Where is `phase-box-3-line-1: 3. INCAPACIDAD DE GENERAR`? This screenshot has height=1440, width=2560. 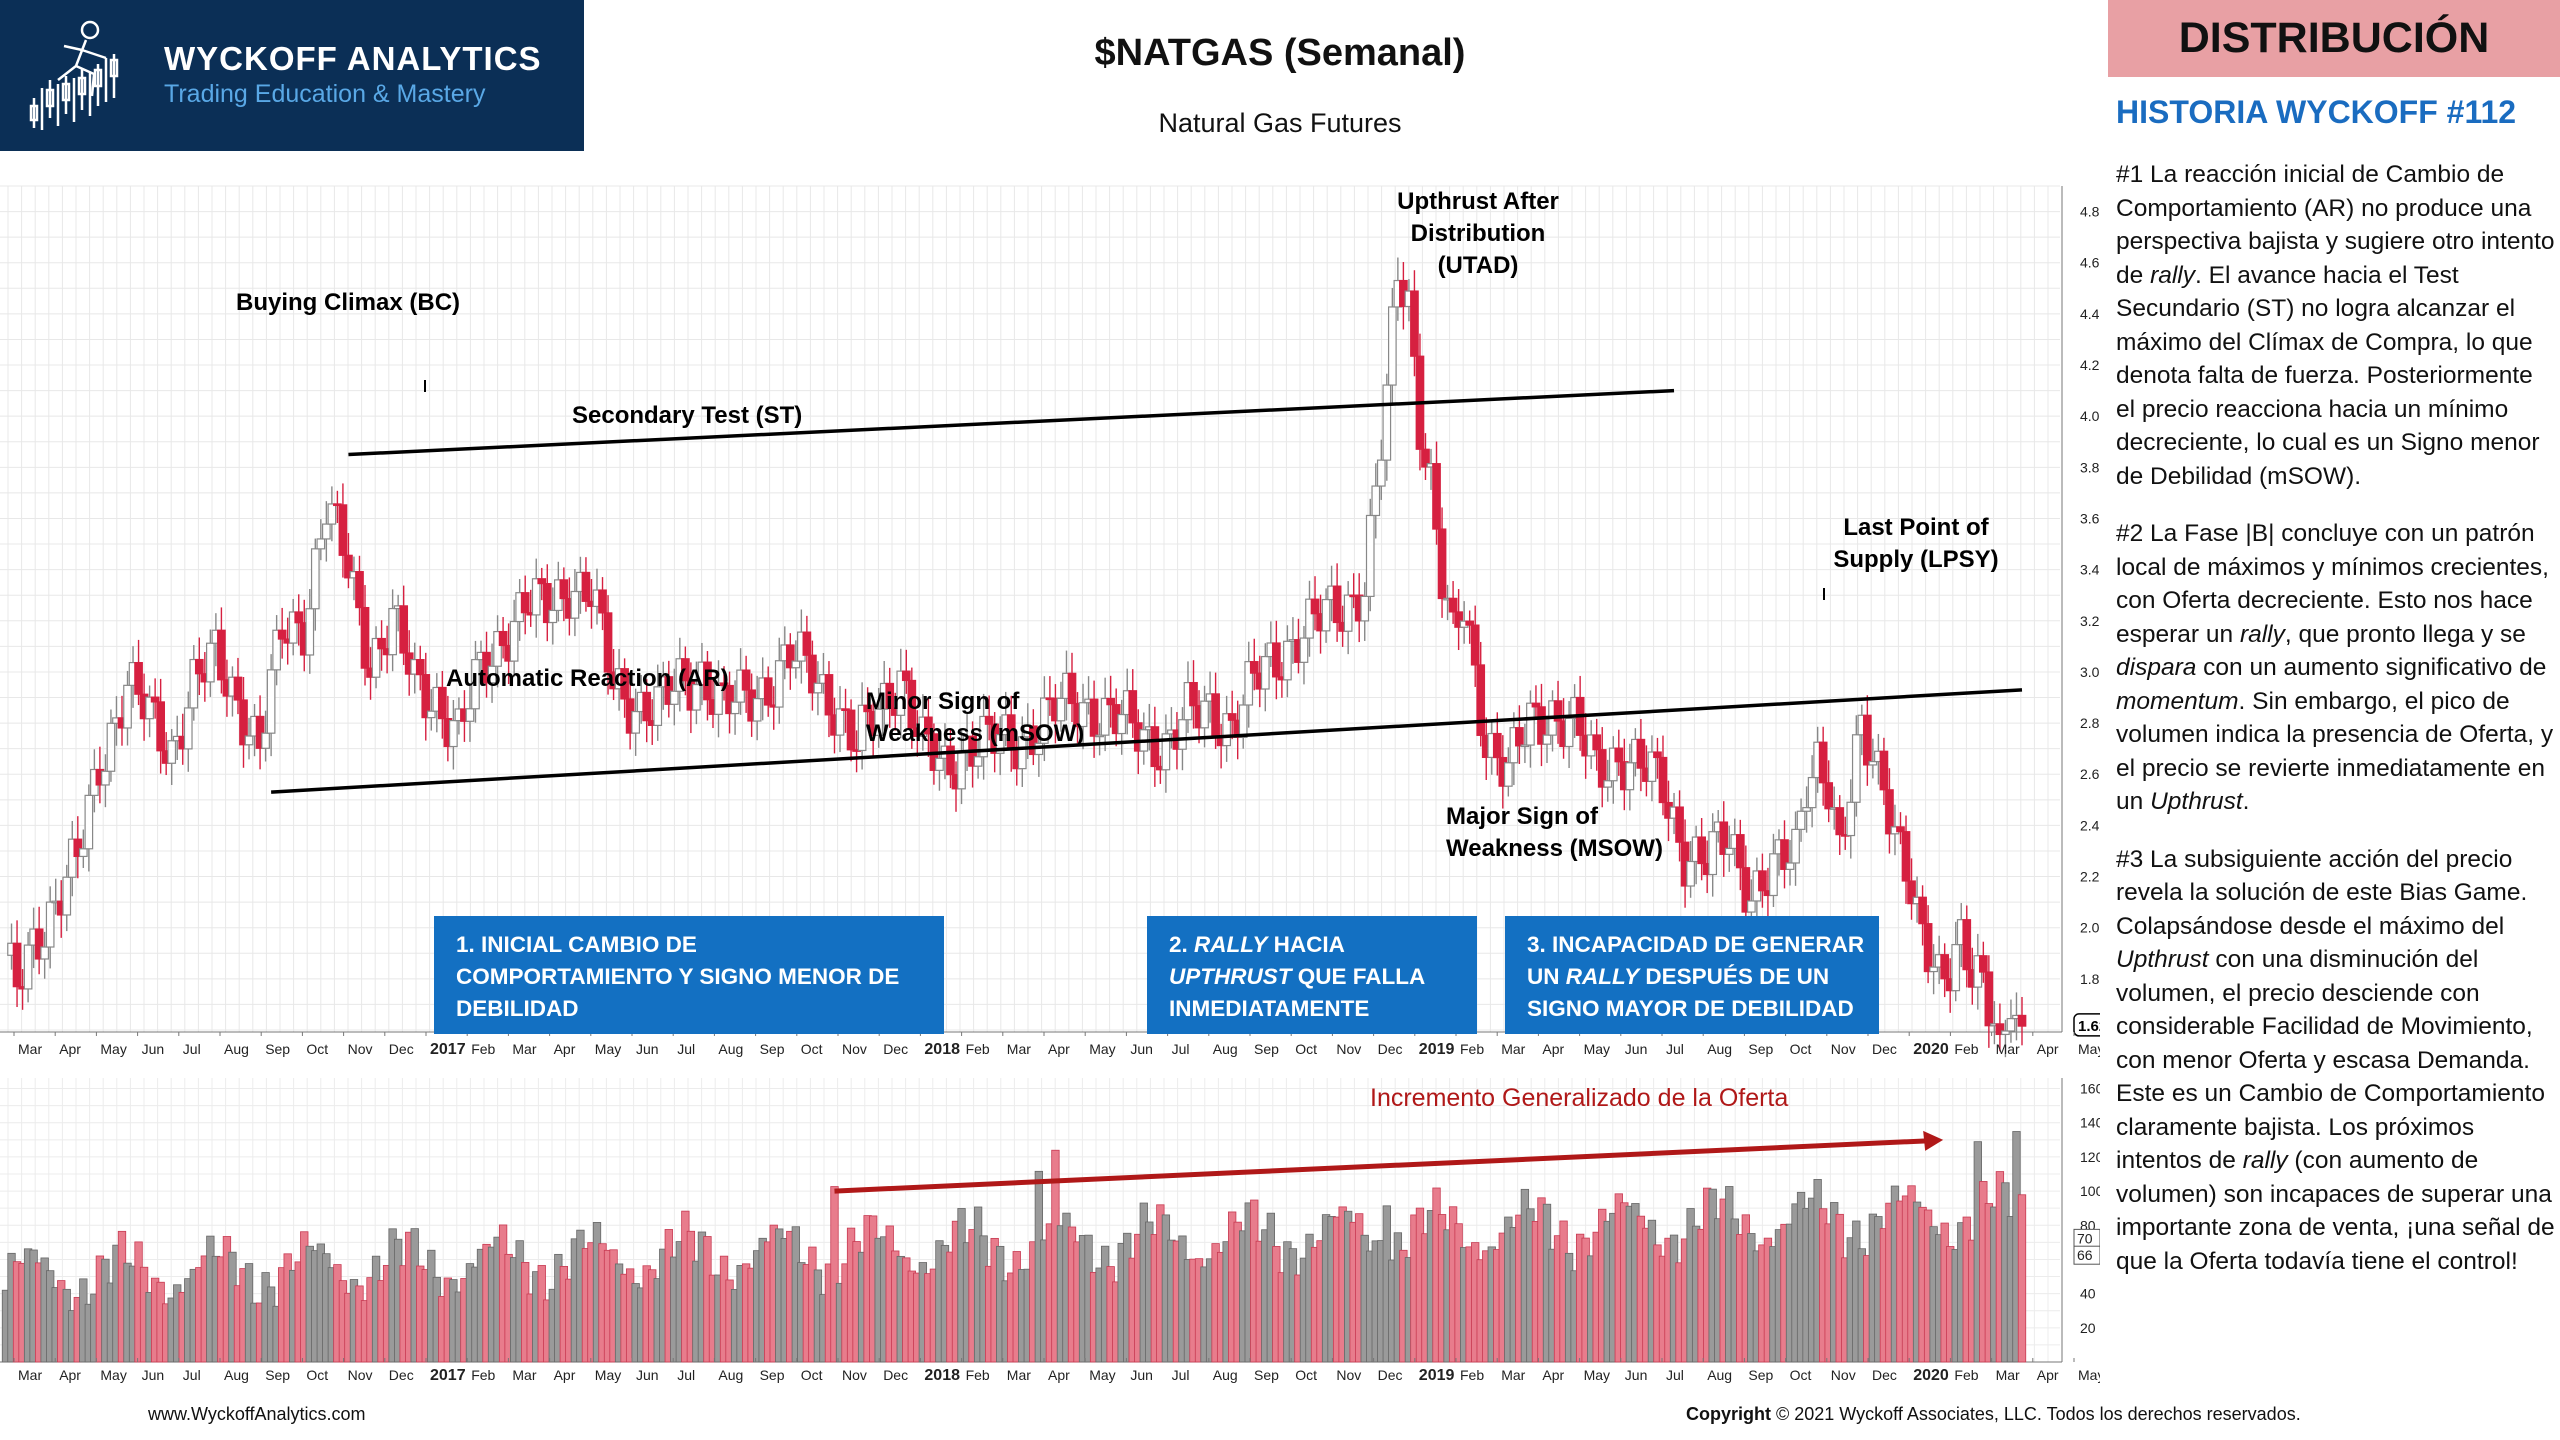
phase-box-3-line-1: 3. INCAPACIDAD DE GENERAR is located at coordinates (1695, 944).